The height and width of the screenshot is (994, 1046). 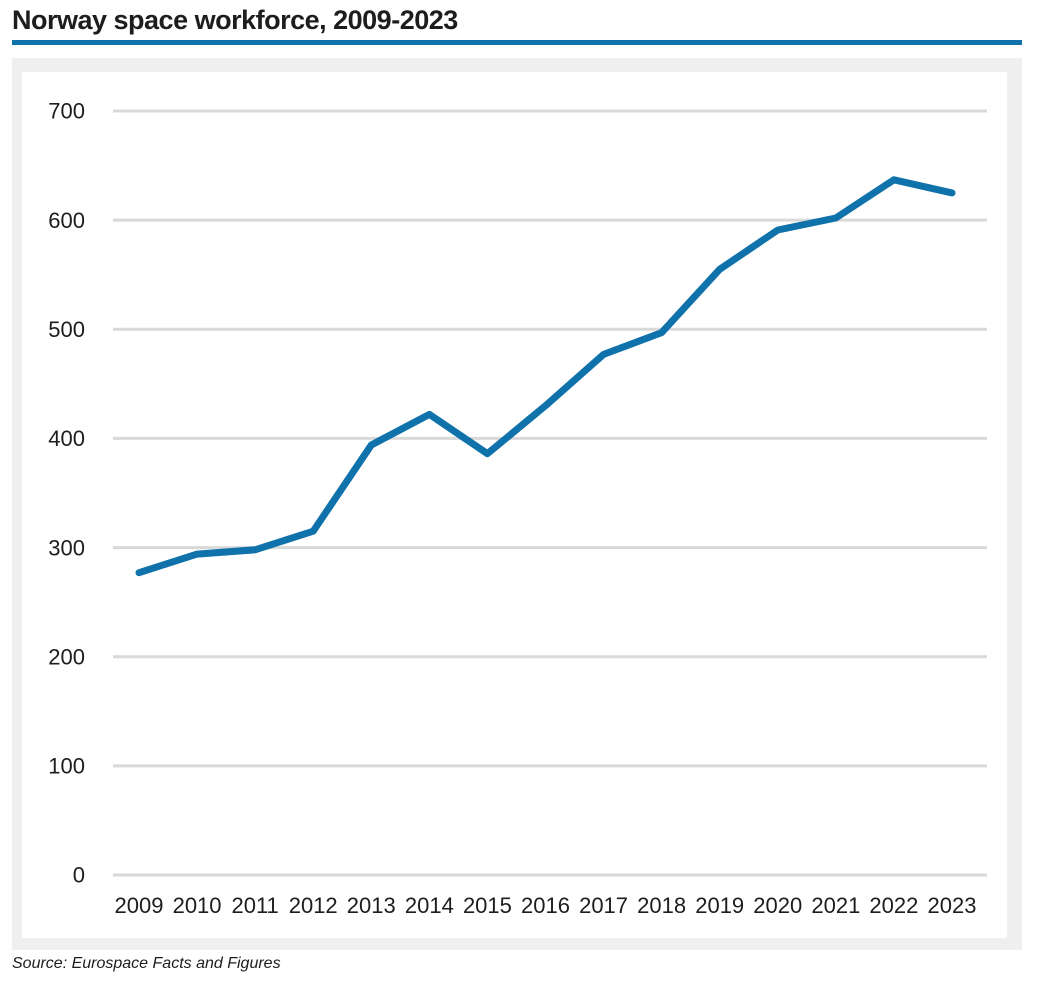 I want to click on title-rule, so click(x=517, y=42).